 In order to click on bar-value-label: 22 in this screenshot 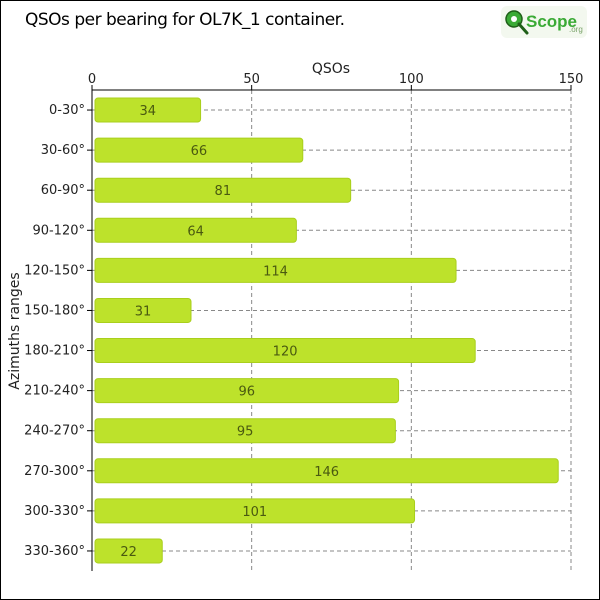, I will do `click(128, 552)`.